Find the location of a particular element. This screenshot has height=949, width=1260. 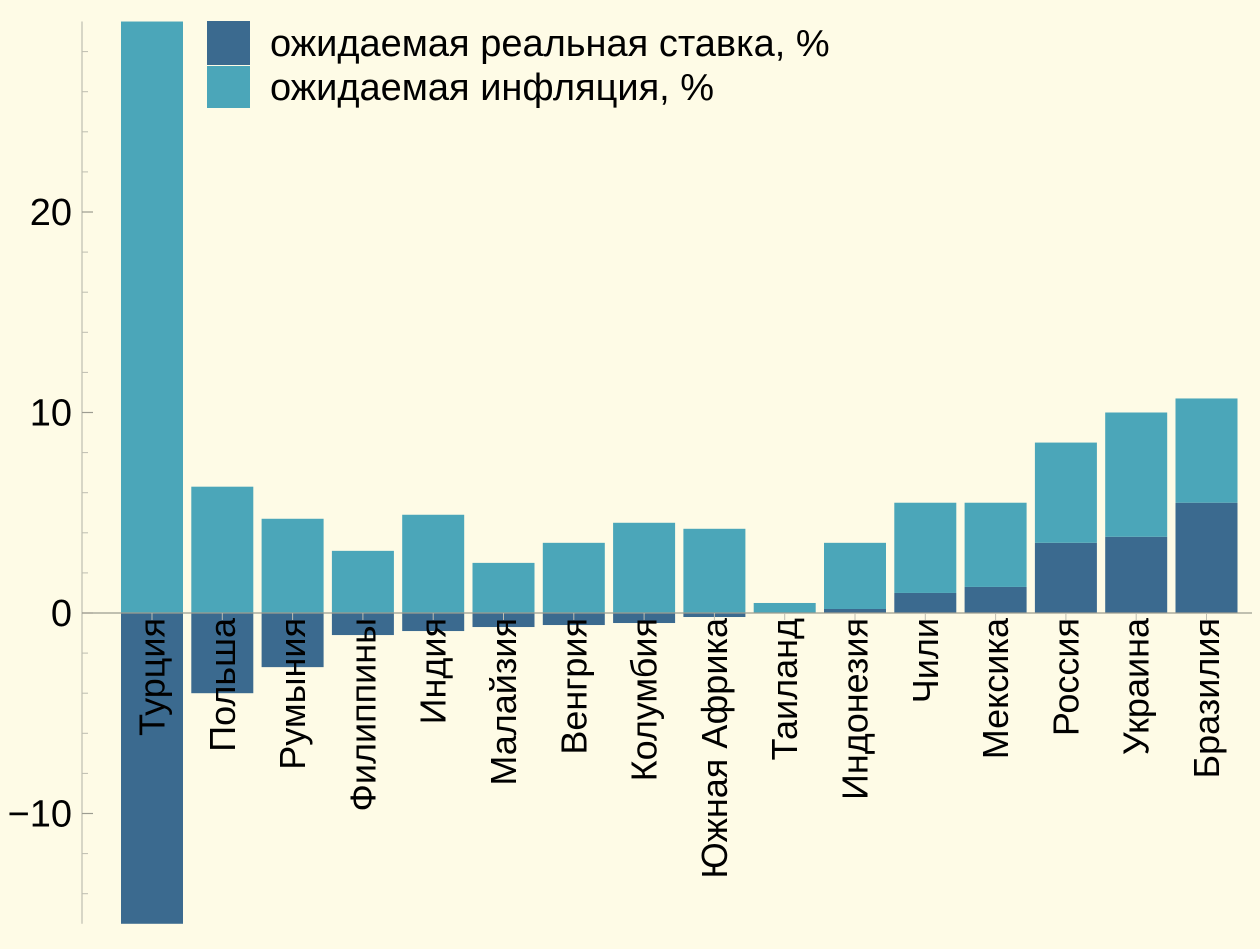

y-tick-label: −10 is located at coordinates (40, 815).